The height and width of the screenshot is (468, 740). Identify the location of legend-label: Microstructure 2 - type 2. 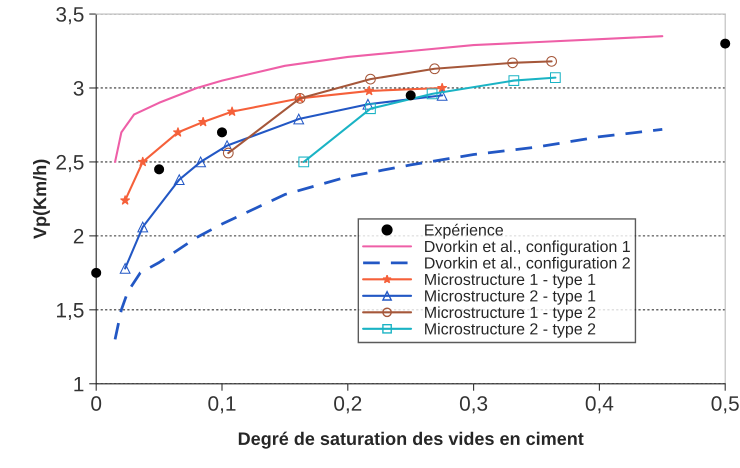
(510, 330).